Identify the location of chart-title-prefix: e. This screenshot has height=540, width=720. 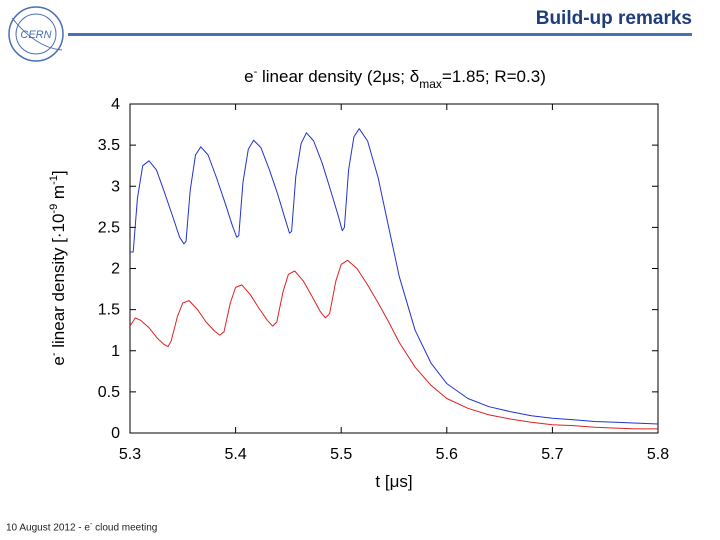
(248, 76).